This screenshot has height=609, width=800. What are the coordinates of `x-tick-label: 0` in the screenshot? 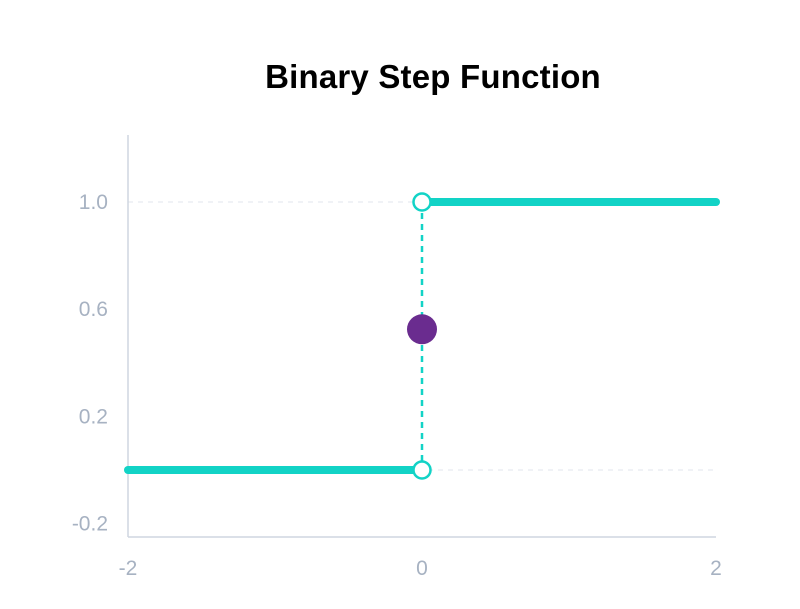 It's located at (422, 568).